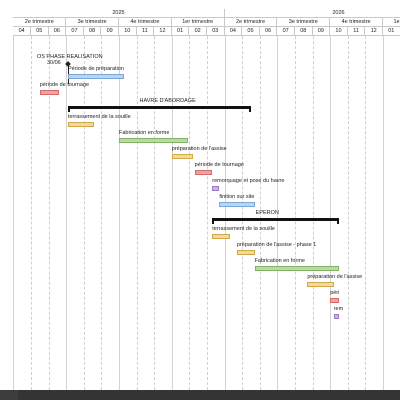  I want to click on summary-label: EPERON, so click(267, 213).